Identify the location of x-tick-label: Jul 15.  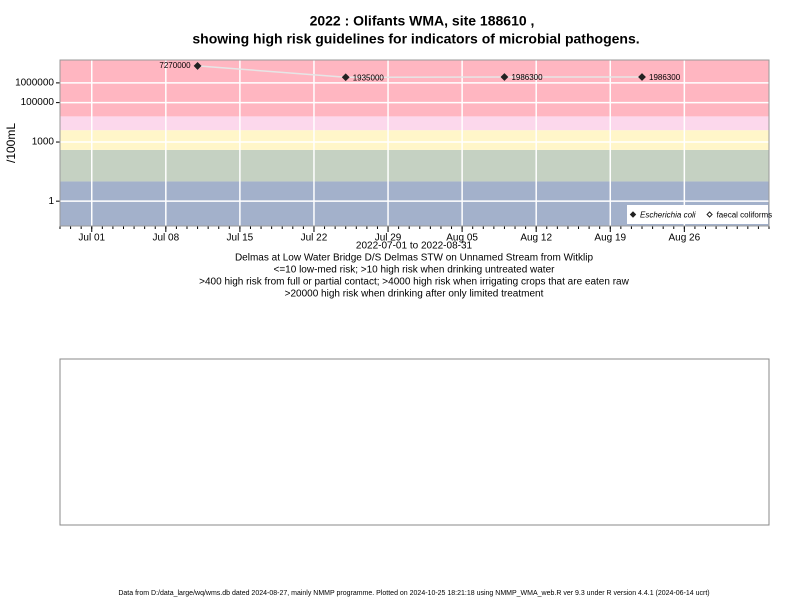
(240, 238).